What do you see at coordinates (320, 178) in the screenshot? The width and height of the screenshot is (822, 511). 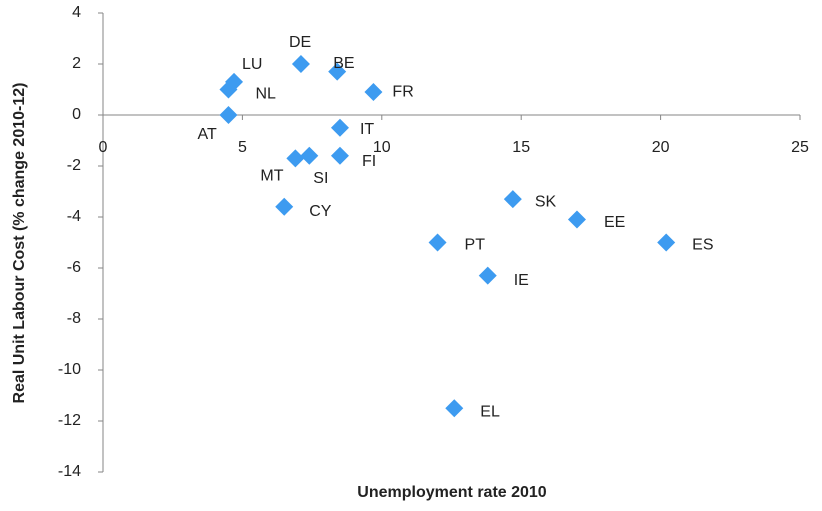 I see `point-label: SI` at bounding box center [320, 178].